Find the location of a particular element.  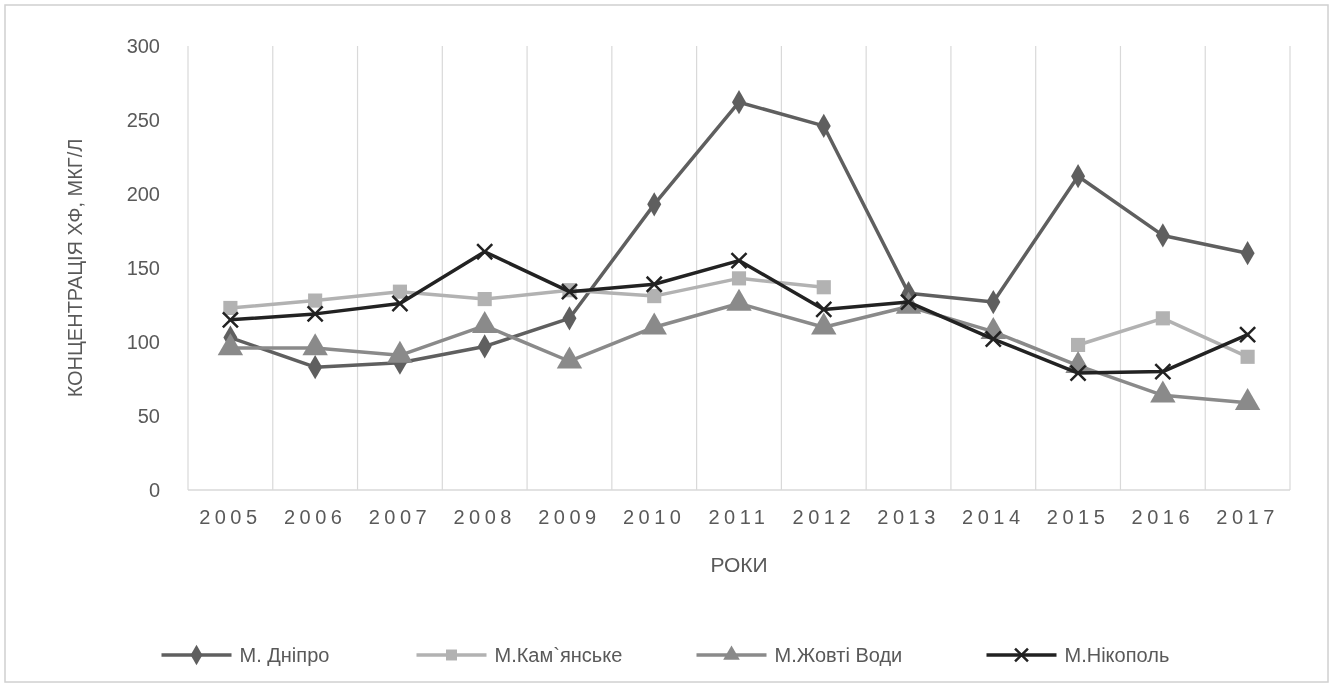

legend-label: М. Дніпро is located at coordinates (284, 655).